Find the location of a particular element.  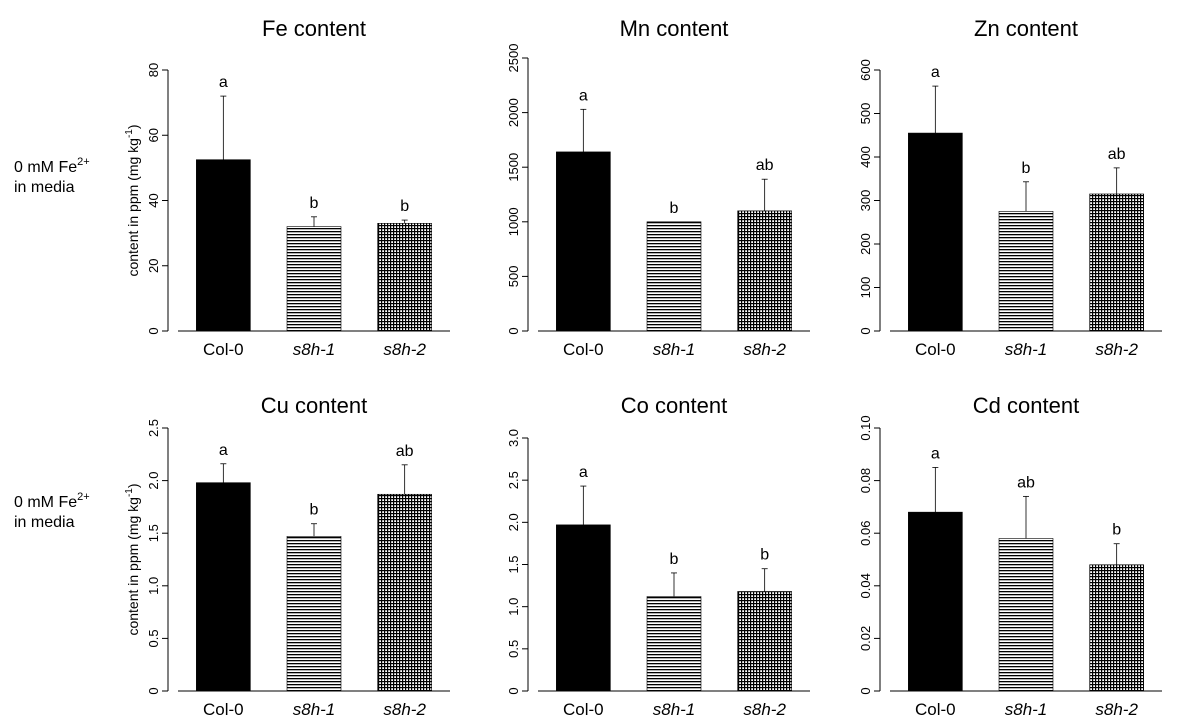

y-tick-label: 400 is located at coordinates (865, 157).